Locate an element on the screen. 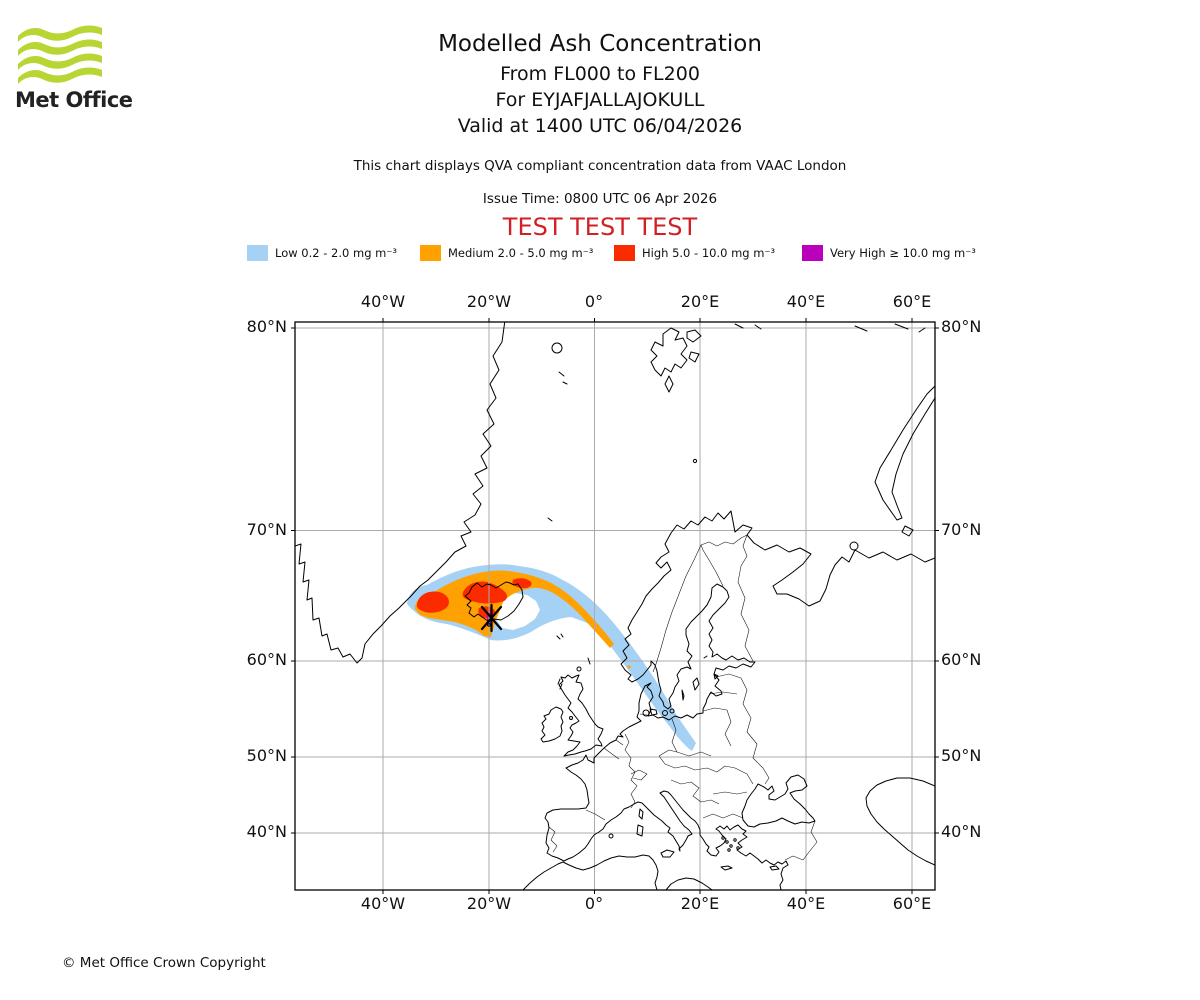  axis-label-top-0: 0° is located at coordinates (594, 301).